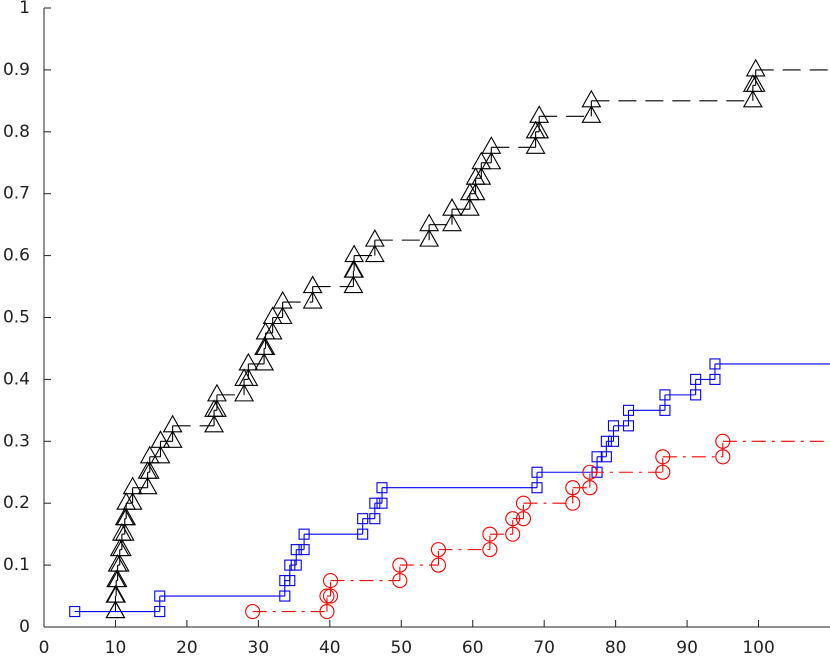 This screenshot has height=664, width=830. Describe the element at coordinates (16, 256) in the screenshot. I see `y-tick-label: 0.6` at that location.